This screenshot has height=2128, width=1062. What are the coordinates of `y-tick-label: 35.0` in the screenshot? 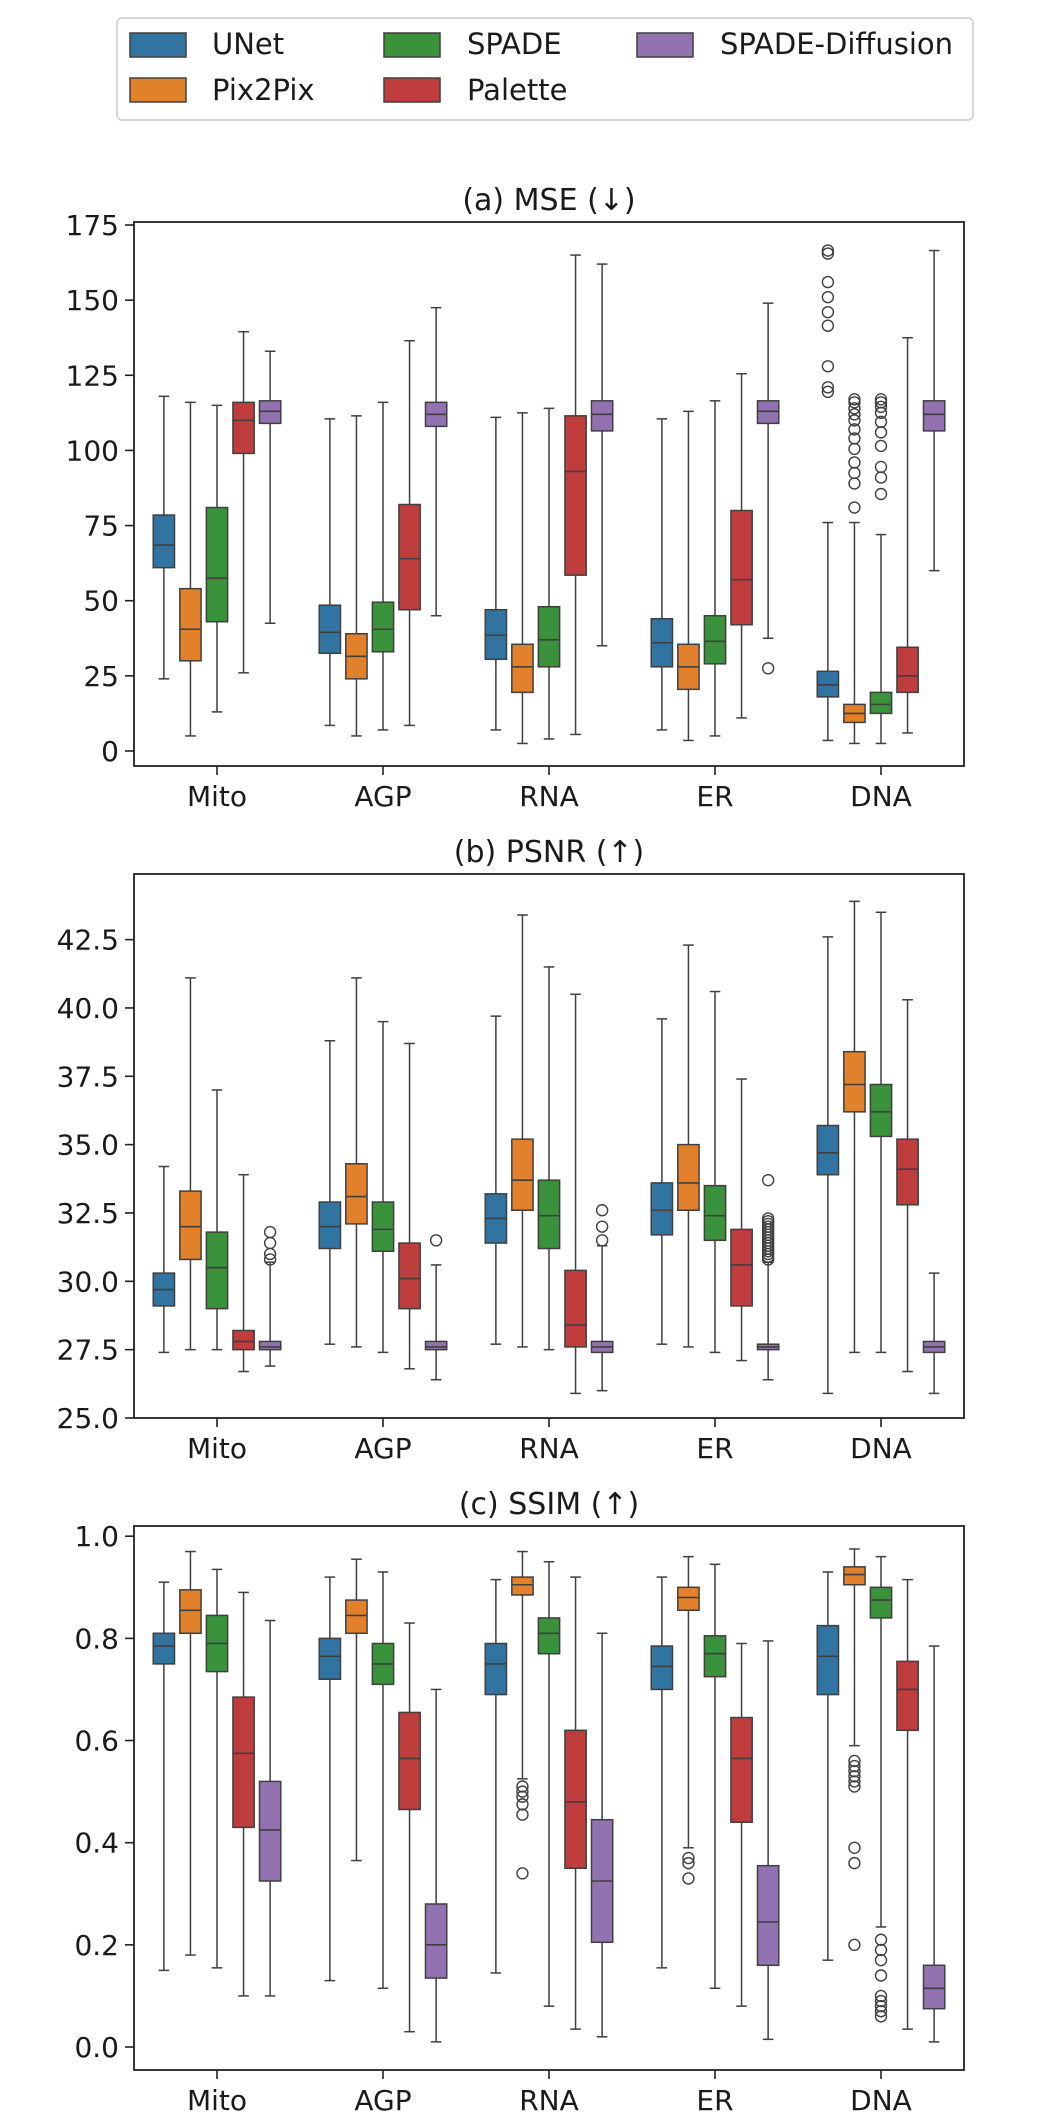 It's located at (88, 1145).